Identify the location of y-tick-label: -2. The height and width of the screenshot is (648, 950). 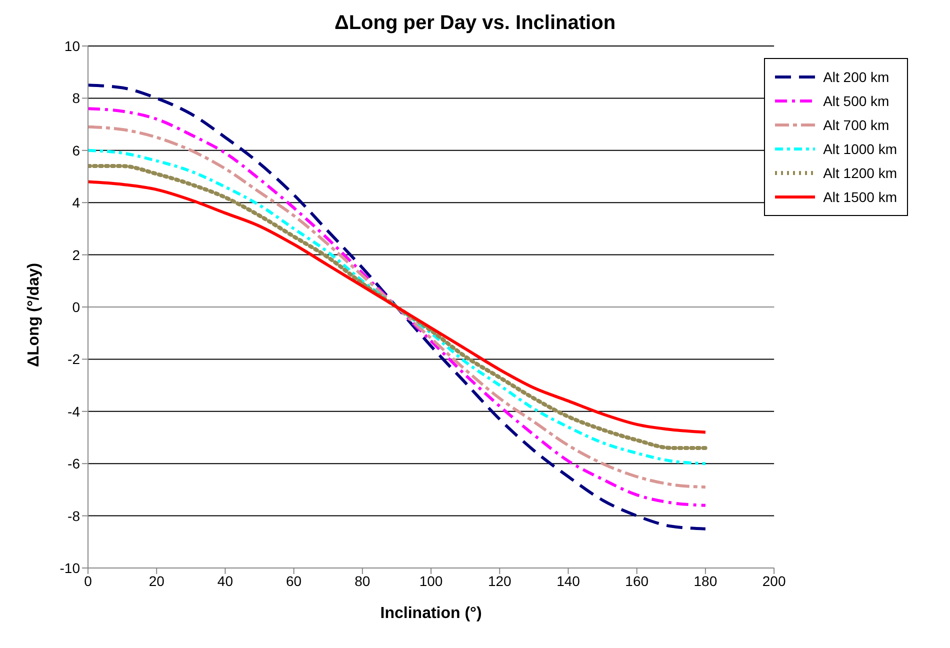
(74, 359).